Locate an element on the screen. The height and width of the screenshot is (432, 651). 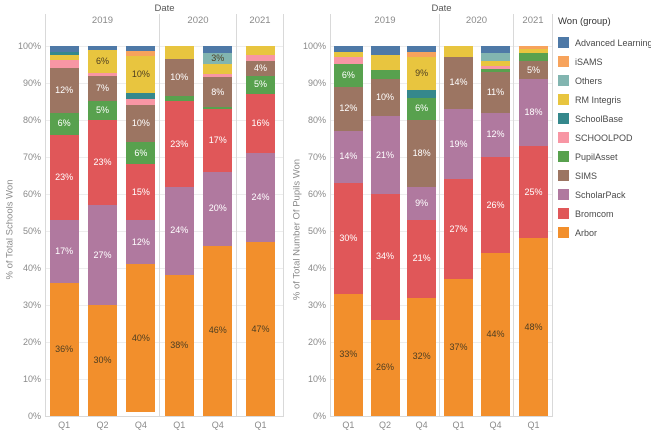
bar-segment: 32% is located at coordinates (422, 356).